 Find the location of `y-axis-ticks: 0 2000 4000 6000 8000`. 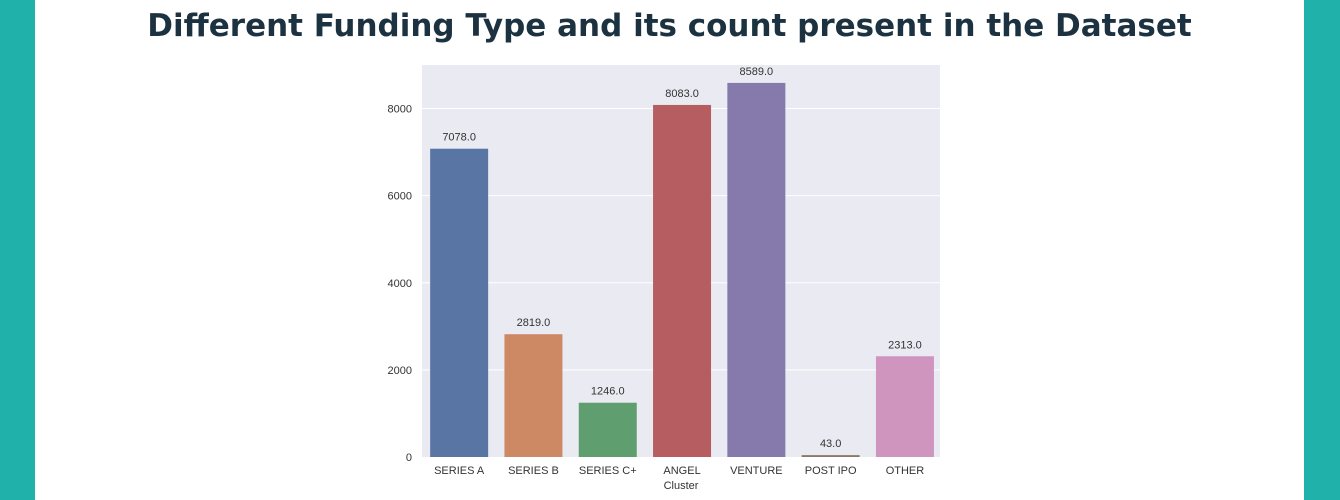

y-axis-ticks: 0 2000 4000 6000 8000 is located at coordinates (400, 284).